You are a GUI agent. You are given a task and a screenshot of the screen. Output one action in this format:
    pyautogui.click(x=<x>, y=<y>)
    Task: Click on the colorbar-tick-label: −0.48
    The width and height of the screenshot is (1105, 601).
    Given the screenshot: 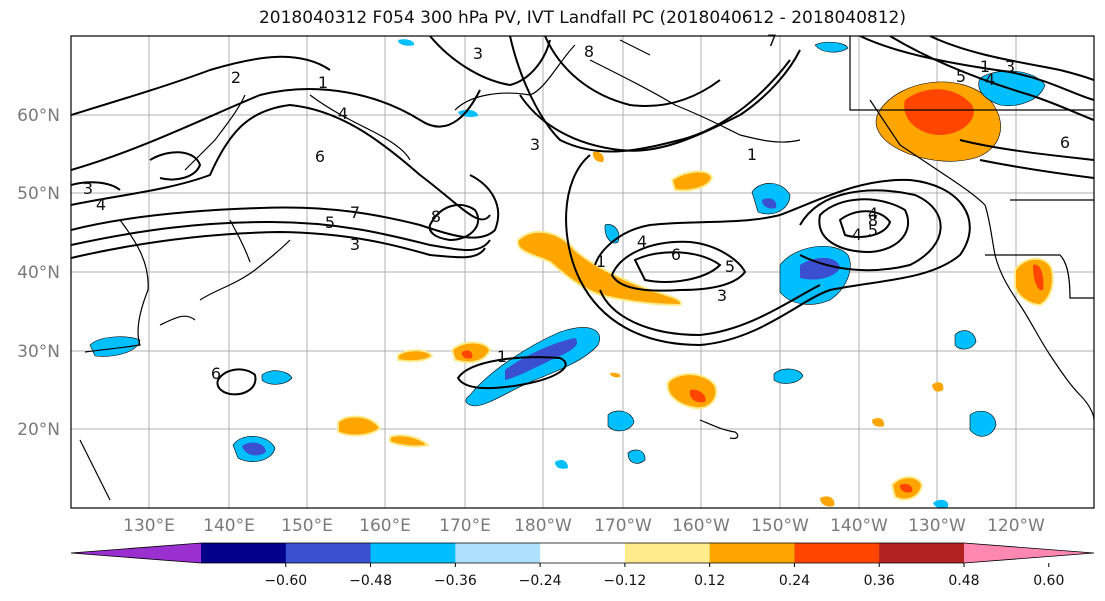 What is the action you would take?
    pyautogui.click(x=370, y=581)
    